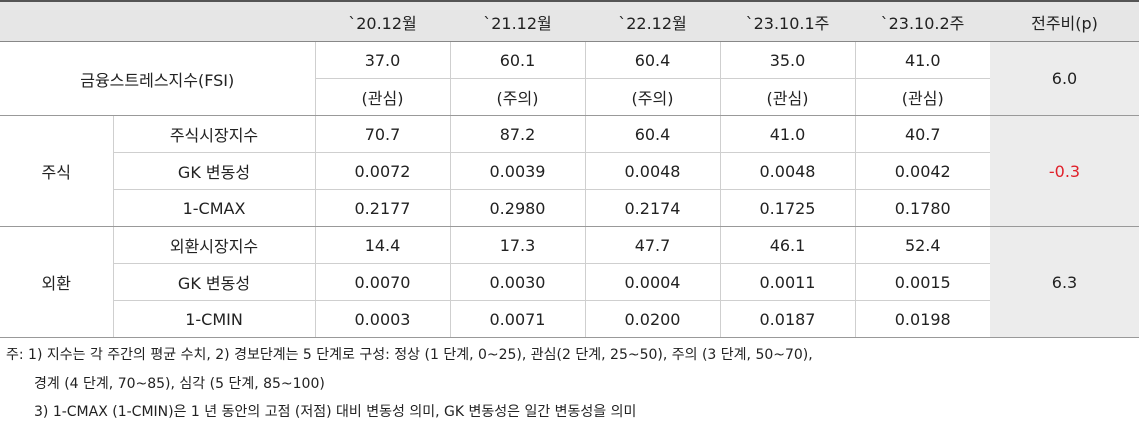  Describe the element at coordinates (922, 245) in the screenshot. I see `cell: 52.4` at that location.